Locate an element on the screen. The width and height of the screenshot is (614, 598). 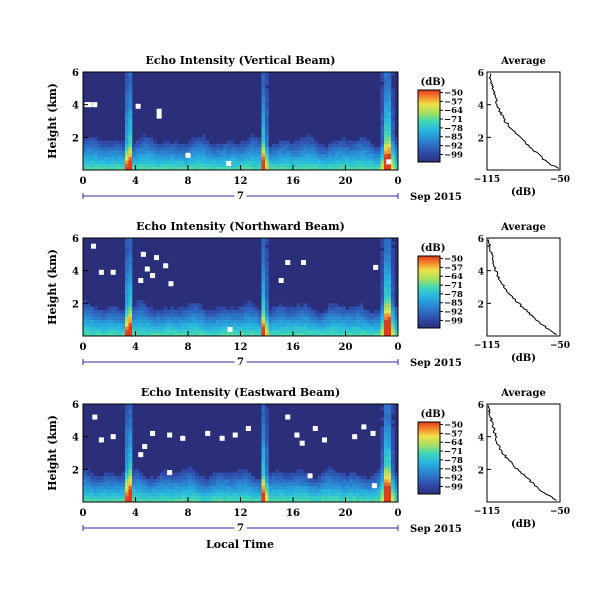
missing-data-cell is located at coordinates (324, 440).